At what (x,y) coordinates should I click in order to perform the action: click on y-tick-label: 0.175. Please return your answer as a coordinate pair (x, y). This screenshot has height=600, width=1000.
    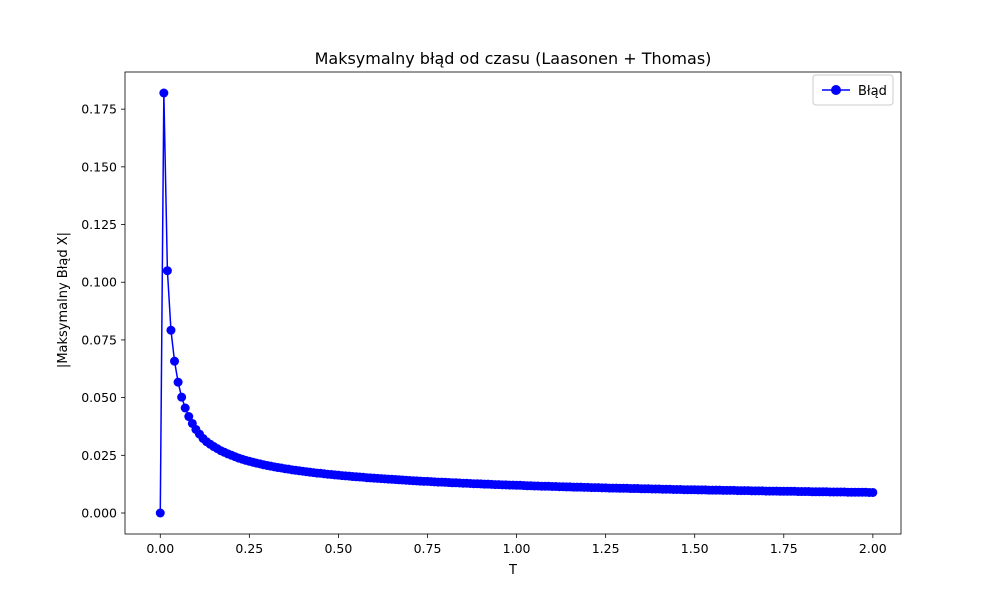
    Looking at the image, I should click on (99, 109).